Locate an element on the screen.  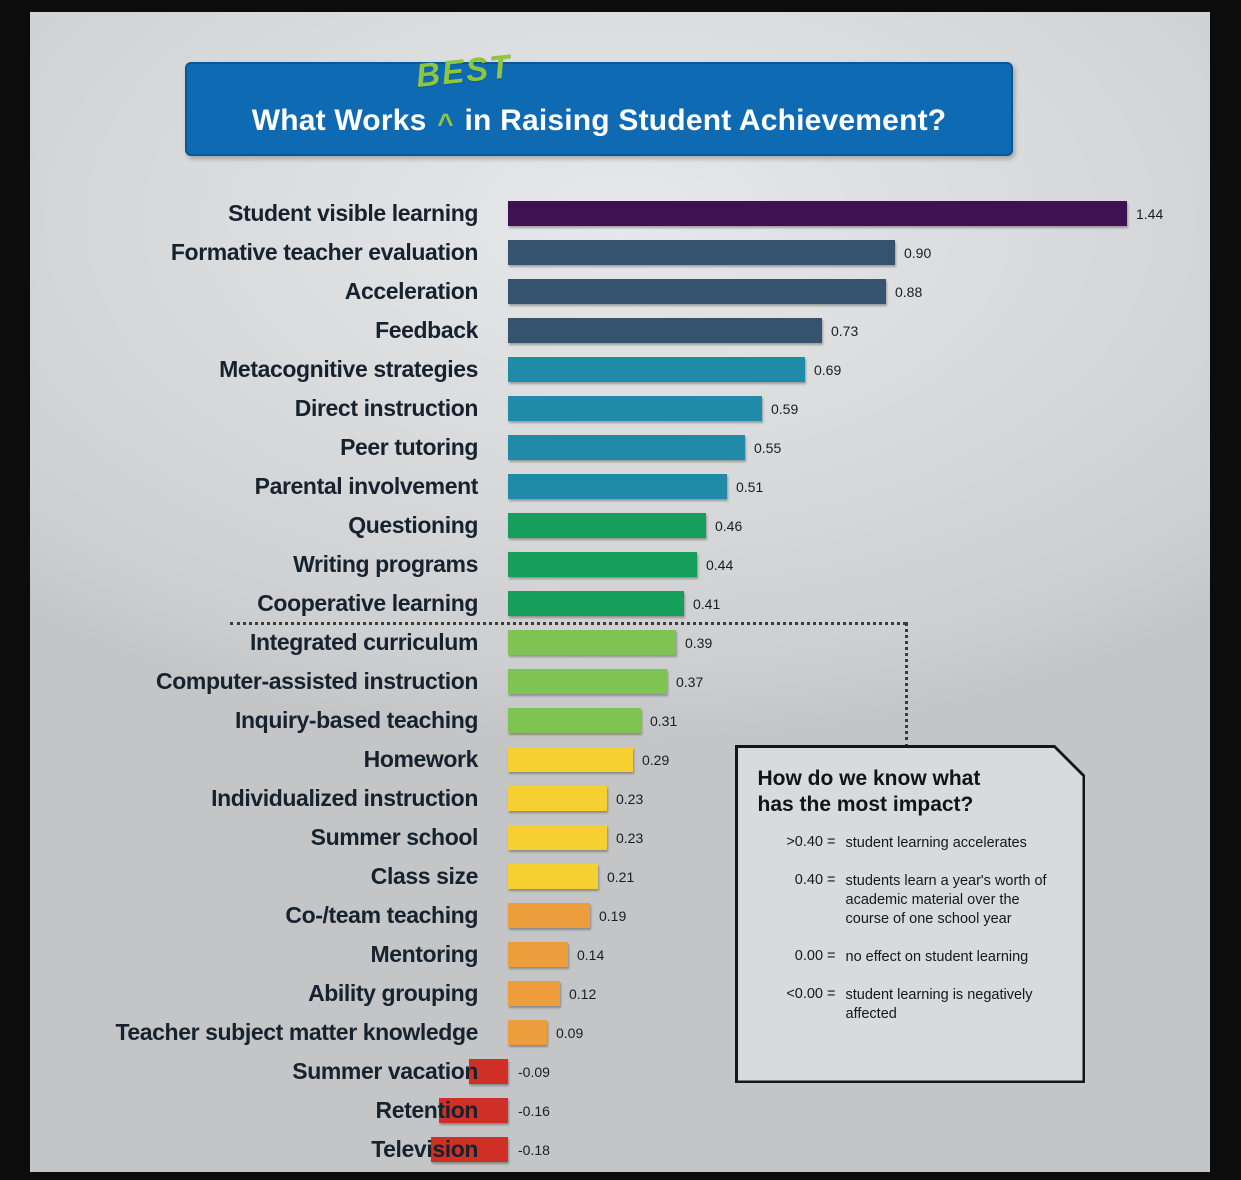
category-label: Ability grouping is located at coordinates (393, 993).